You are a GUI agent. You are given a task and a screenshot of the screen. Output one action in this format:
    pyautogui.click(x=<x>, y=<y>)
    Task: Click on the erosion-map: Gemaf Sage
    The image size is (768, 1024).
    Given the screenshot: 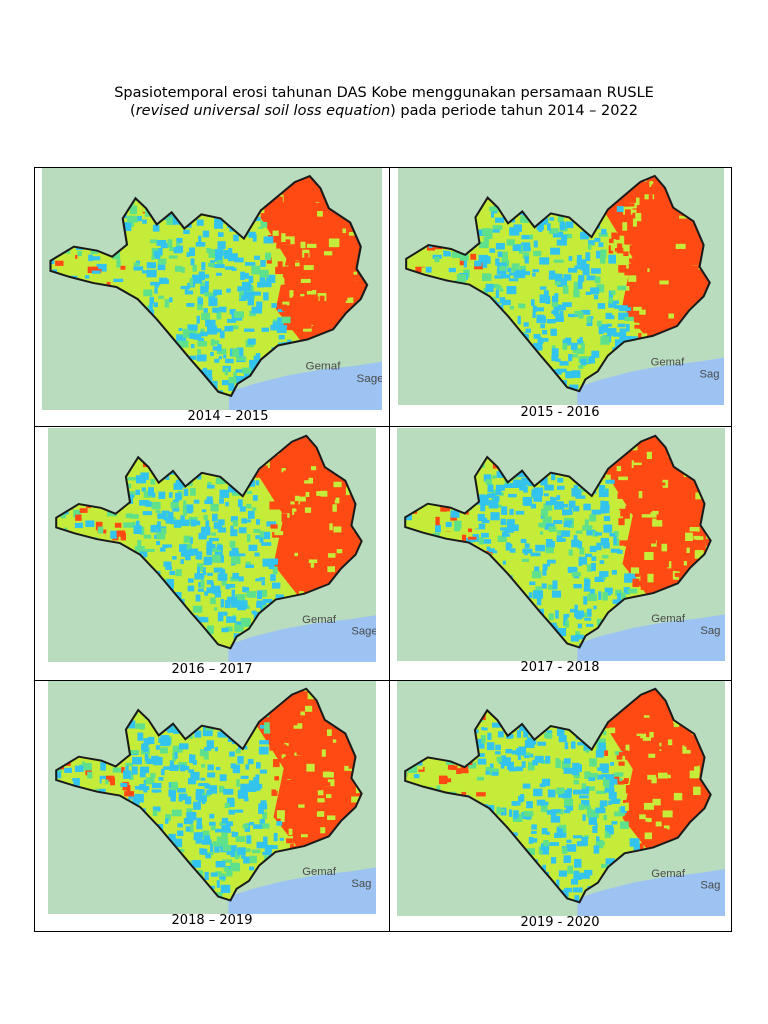 What is the action you would take?
    pyautogui.click(x=212, y=545)
    